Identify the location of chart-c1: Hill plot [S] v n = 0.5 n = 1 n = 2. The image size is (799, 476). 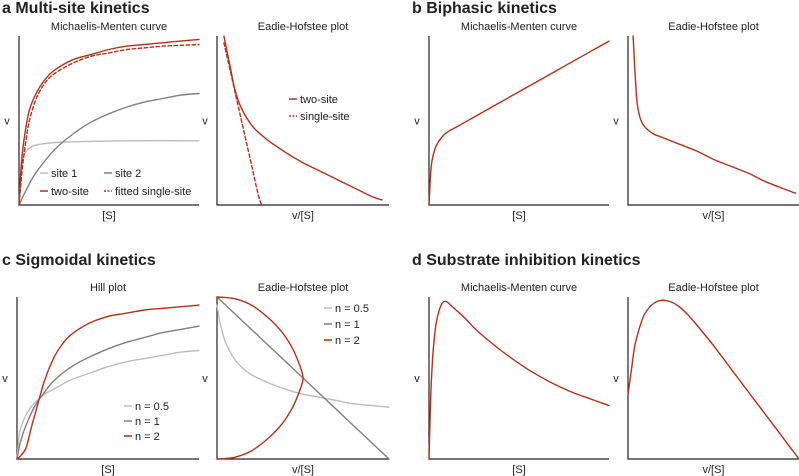
(101, 379).